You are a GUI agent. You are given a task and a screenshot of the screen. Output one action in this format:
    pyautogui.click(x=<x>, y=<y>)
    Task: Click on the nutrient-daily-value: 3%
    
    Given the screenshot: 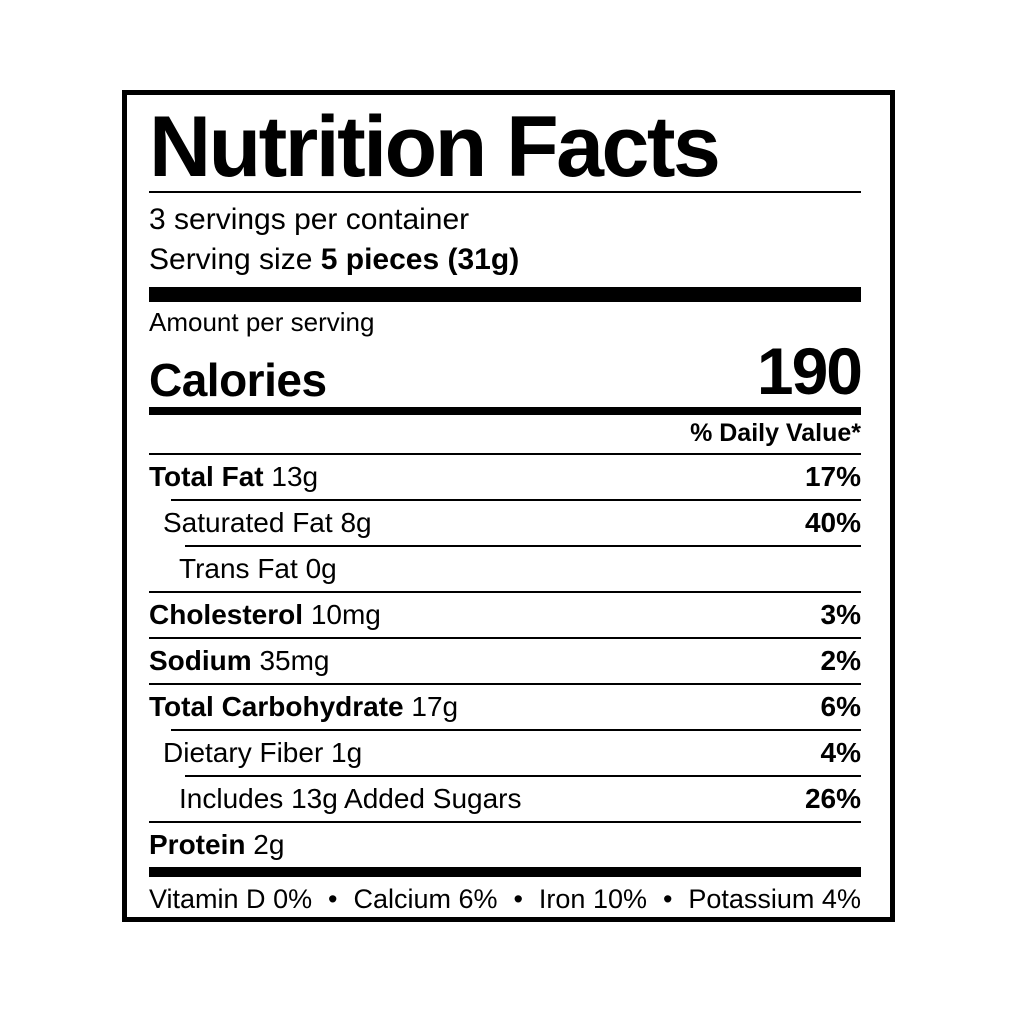 What is the action you would take?
    pyautogui.click(x=840, y=615)
    